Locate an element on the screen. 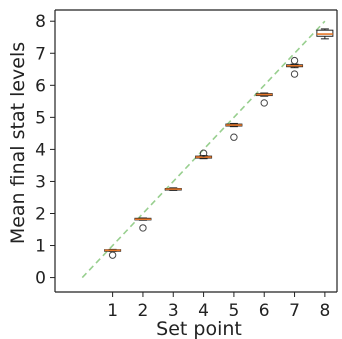 The height and width of the screenshot is (339, 342). y-ticks: 0 1 2 3 4 5 6 7 8 is located at coordinates (45, 150).